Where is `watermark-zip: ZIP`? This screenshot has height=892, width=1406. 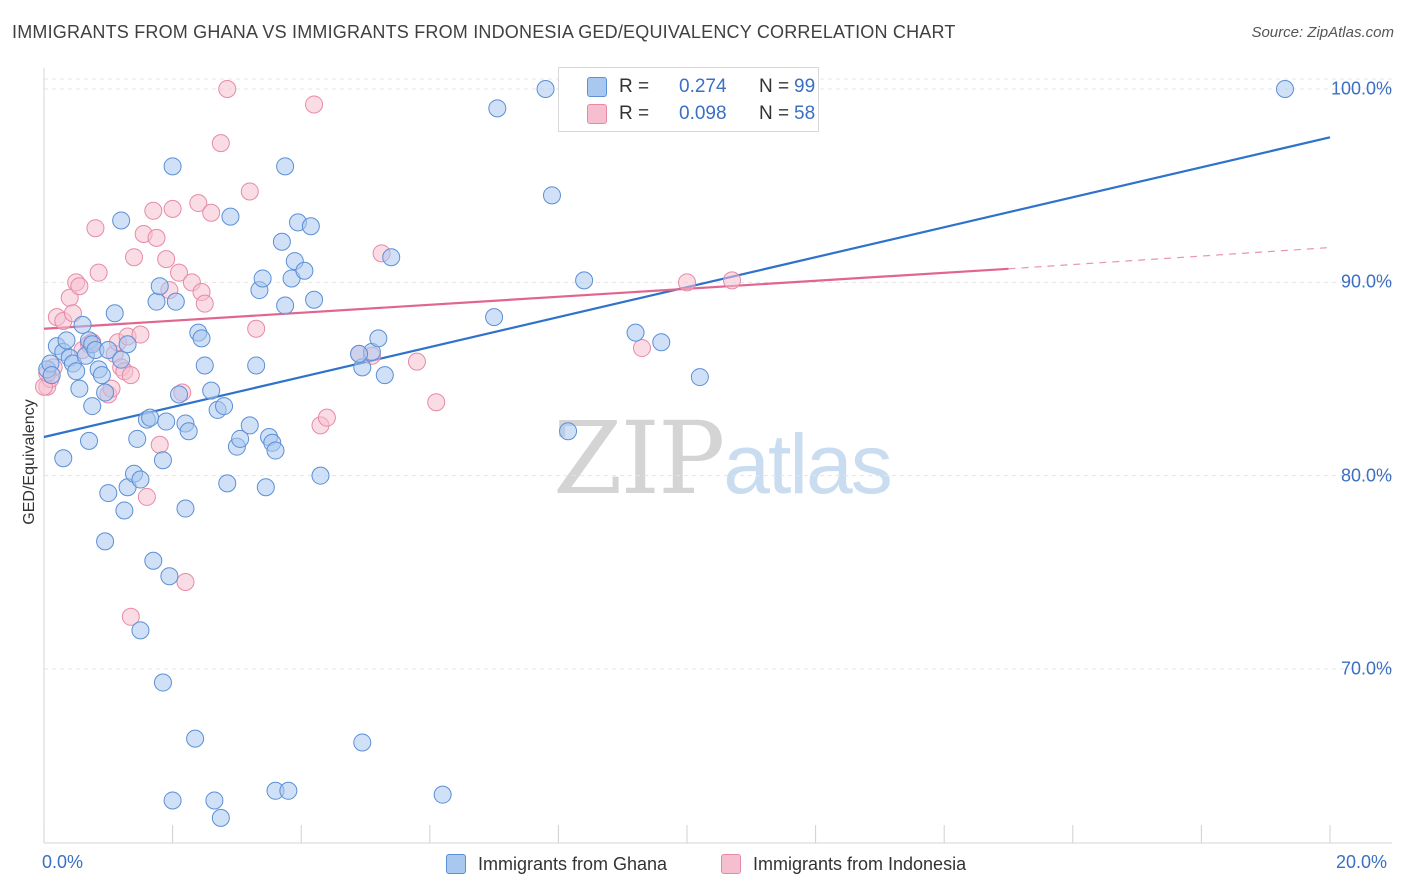
watermark-zip: ZIP is located at coordinates (639, 458).